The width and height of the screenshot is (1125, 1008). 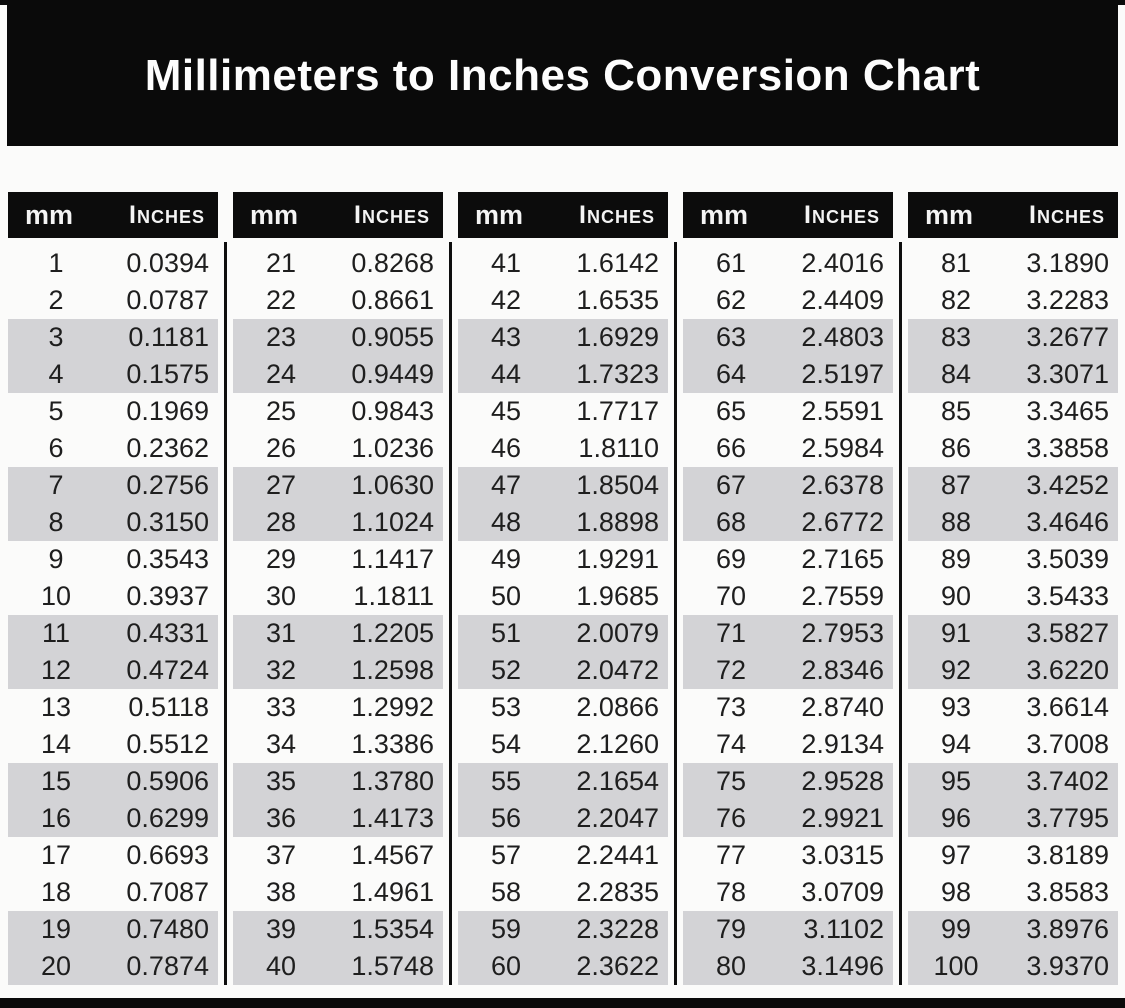 I want to click on mm-value: 24, so click(x=281, y=374).